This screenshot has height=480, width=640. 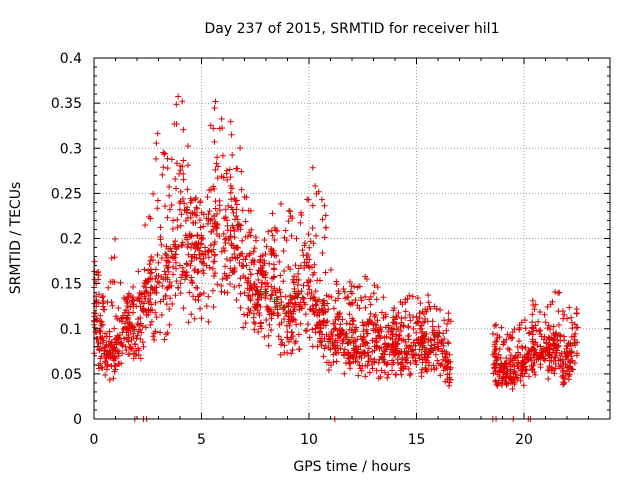 I want to click on y-tick-label: 0.25, so click(x=66, y=194).